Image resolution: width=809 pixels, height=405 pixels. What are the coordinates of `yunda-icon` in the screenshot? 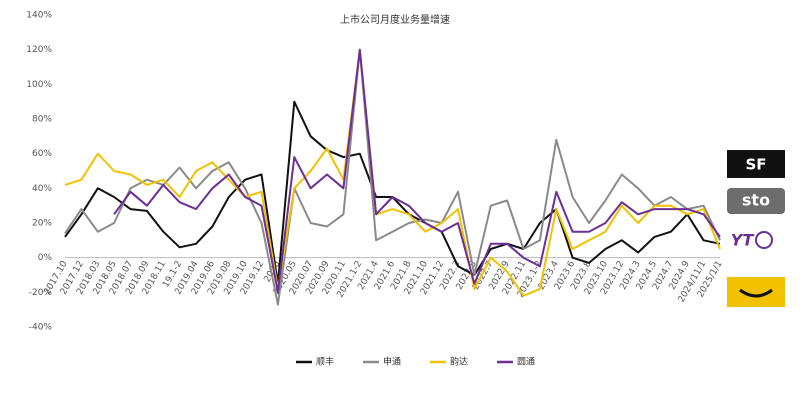 It's located at (756, 293).